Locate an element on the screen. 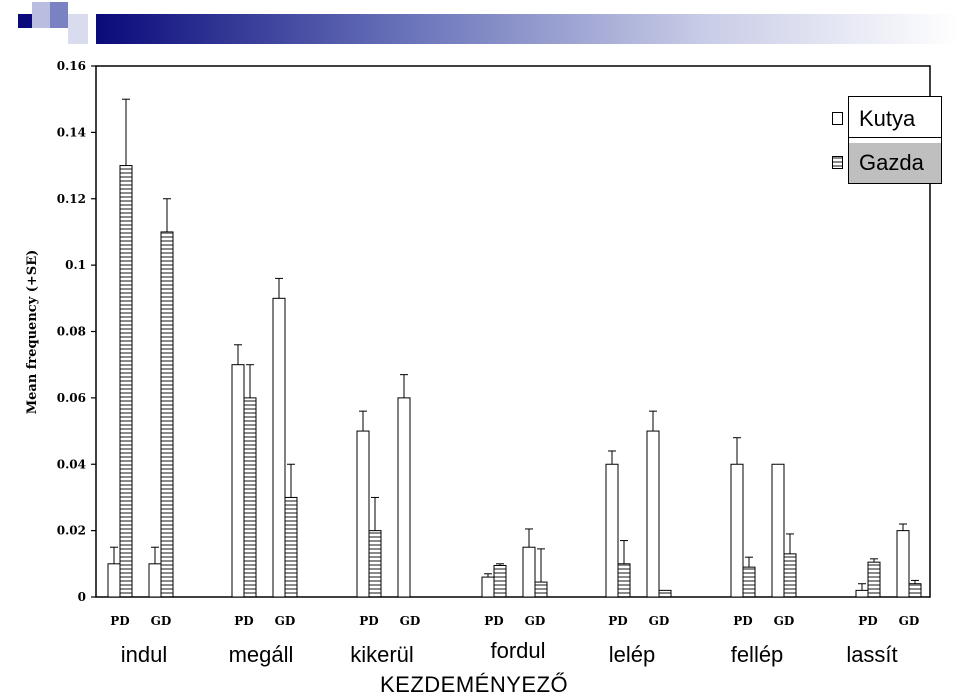 Image resolution: width=959 pixels, height=699 pixels. group-label-megall: megáll is located at coordinates (261, 654).